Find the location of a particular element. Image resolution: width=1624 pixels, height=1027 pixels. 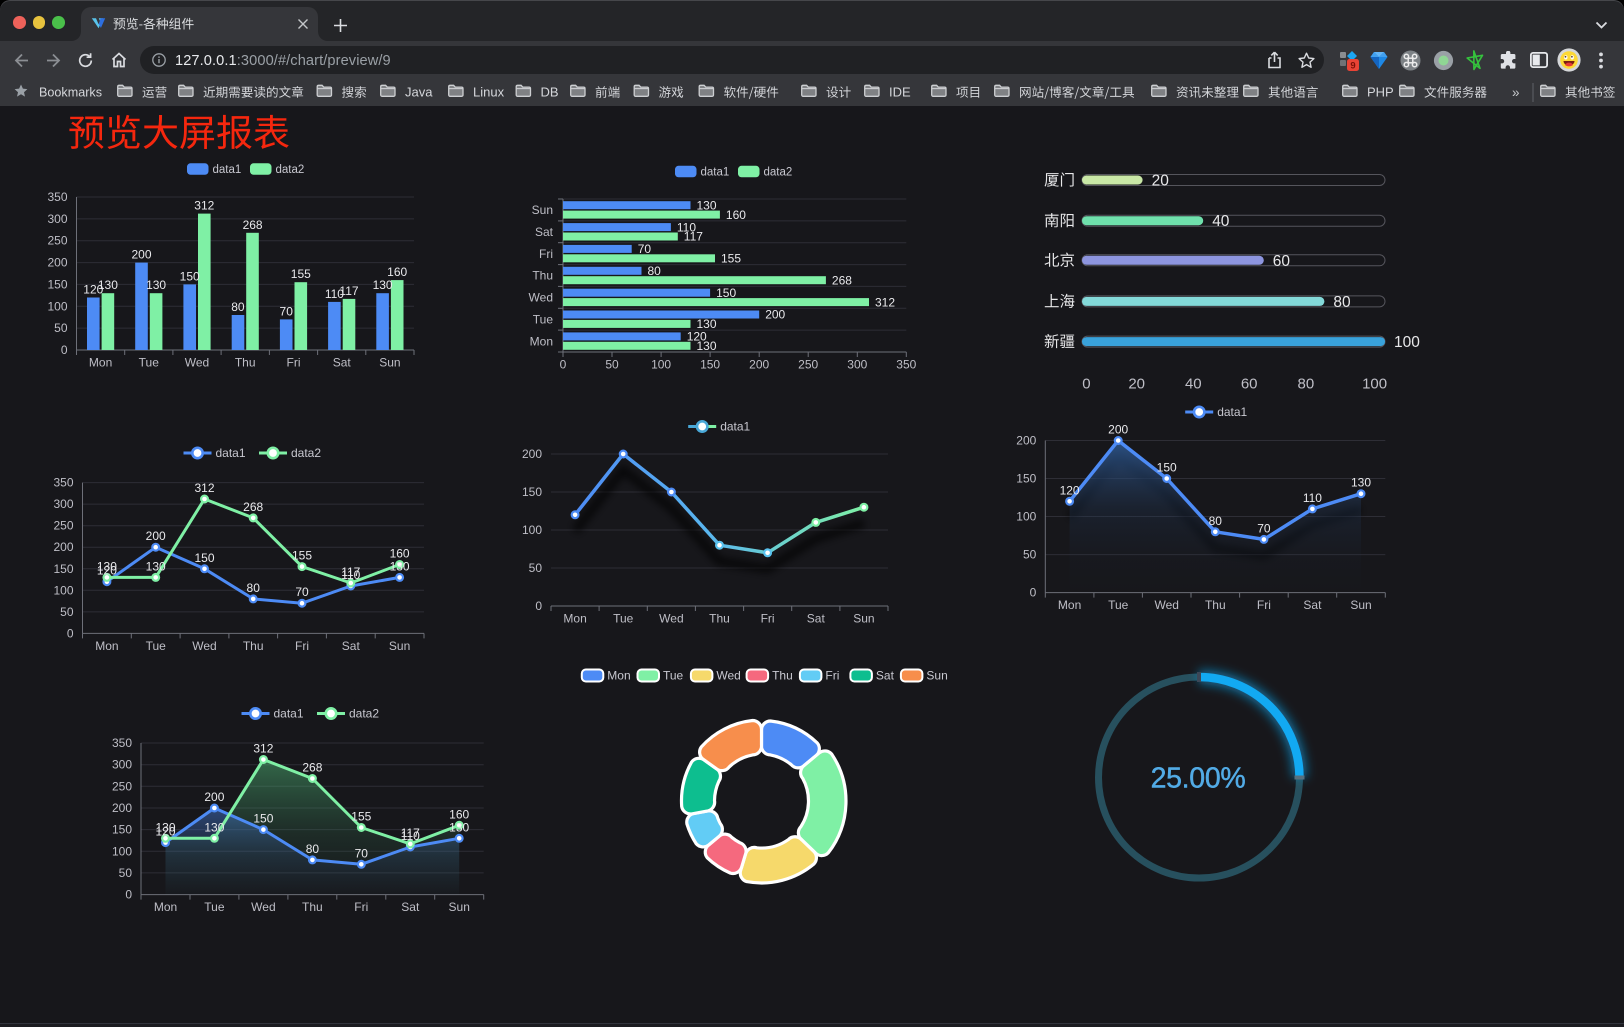

svg-text: 40 is located at coordinates (1221, 221).